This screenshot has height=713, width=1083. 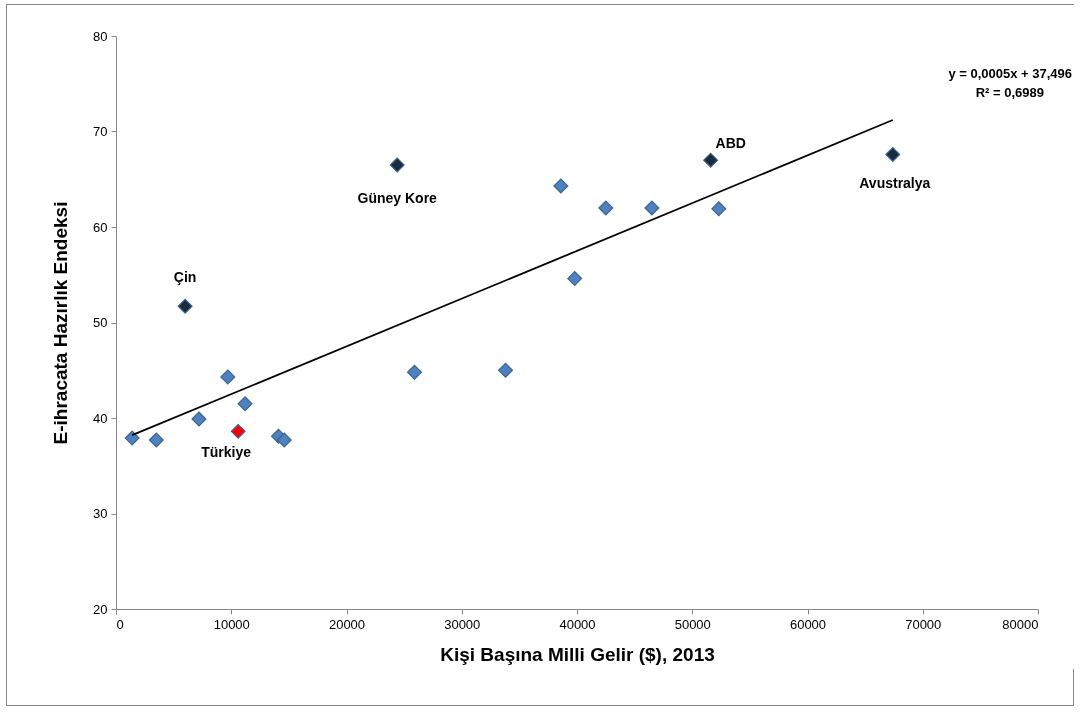 I want to click on y-tick-label: 20, so click(x=100, y=609).